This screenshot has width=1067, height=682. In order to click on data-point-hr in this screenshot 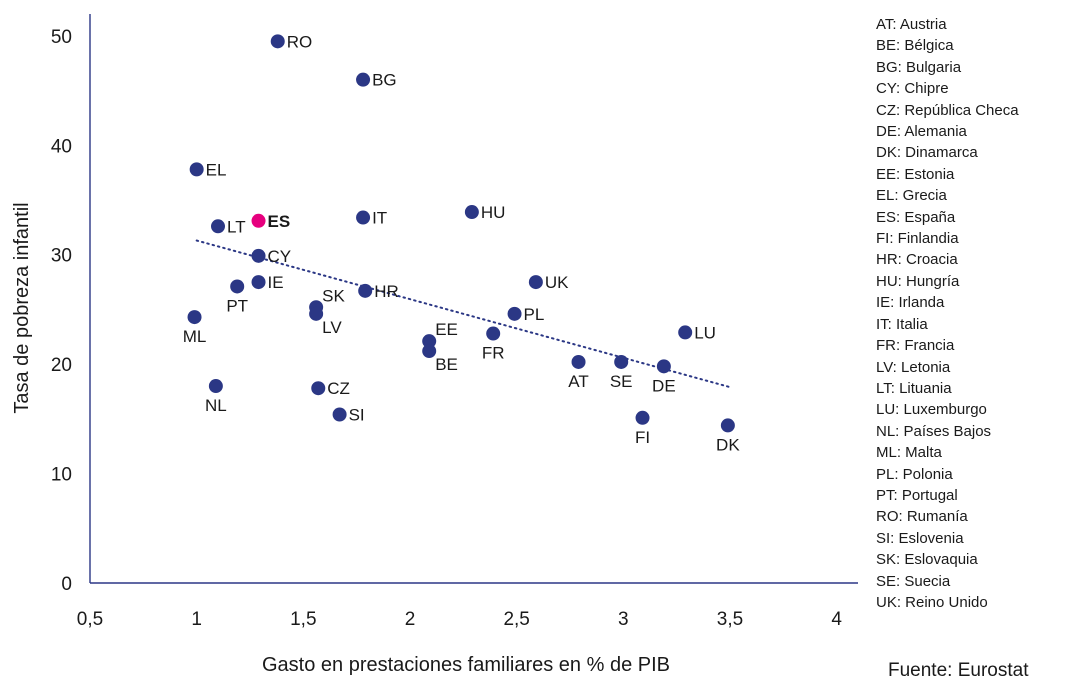, I will do `click(365, 290)`.